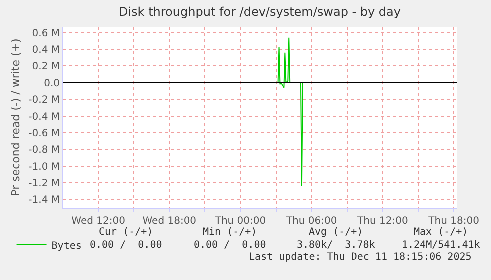 The width and height of the screenshot is (491, 280). Describe the element at coordinates (260, 12) in the screenshot. I see `chart-title: Disk throughput for /dev/system/swap - by day` at that location.